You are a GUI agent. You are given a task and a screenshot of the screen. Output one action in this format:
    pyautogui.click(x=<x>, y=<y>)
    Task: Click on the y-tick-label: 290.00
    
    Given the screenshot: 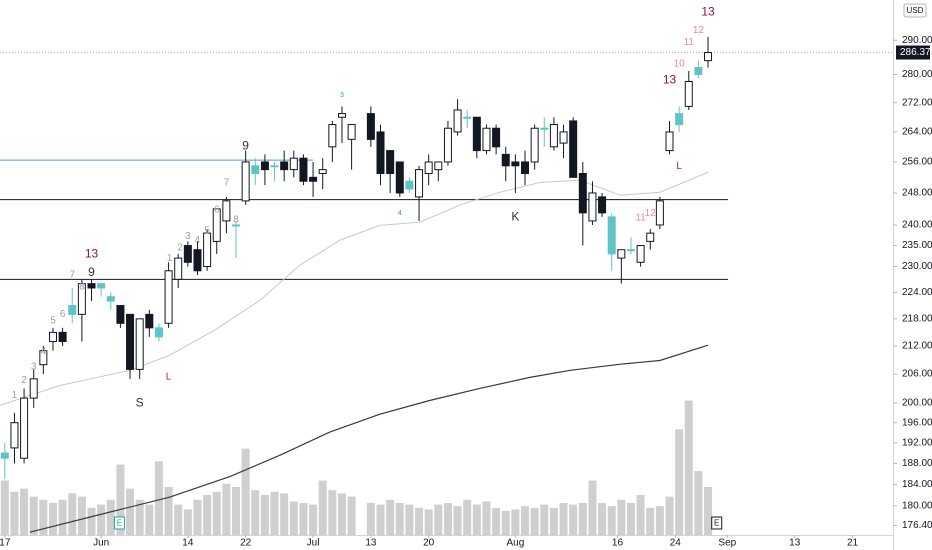 What is the action you would take?
    pyautogui.click(x=917, y=40)
    